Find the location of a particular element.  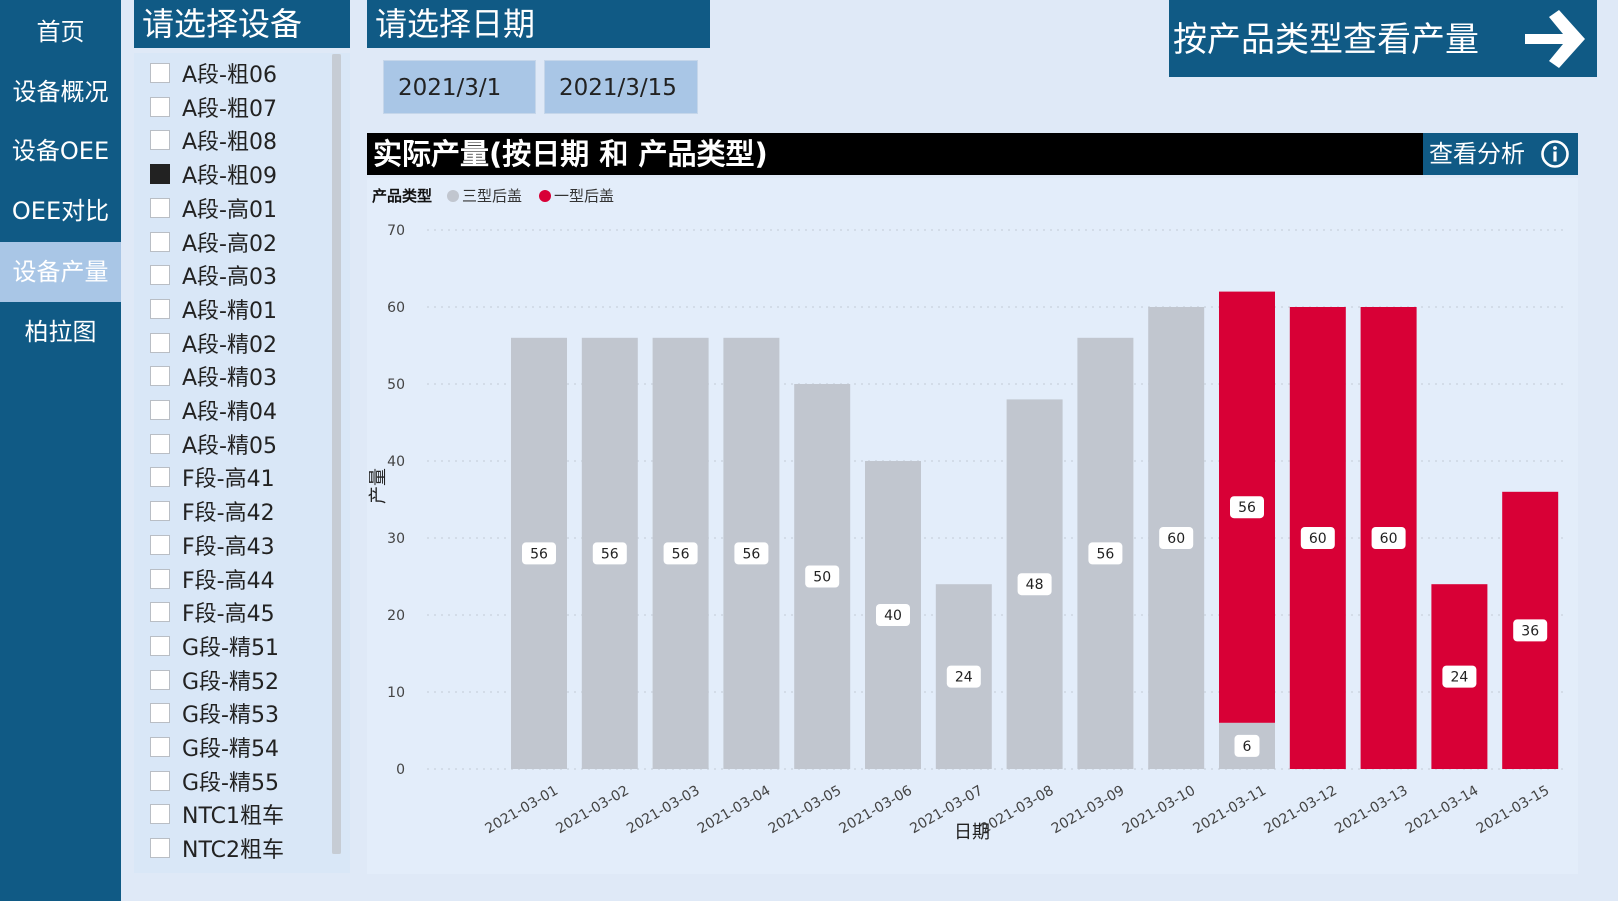

device-item: G段-精53 is located at coordinates (214, 713).